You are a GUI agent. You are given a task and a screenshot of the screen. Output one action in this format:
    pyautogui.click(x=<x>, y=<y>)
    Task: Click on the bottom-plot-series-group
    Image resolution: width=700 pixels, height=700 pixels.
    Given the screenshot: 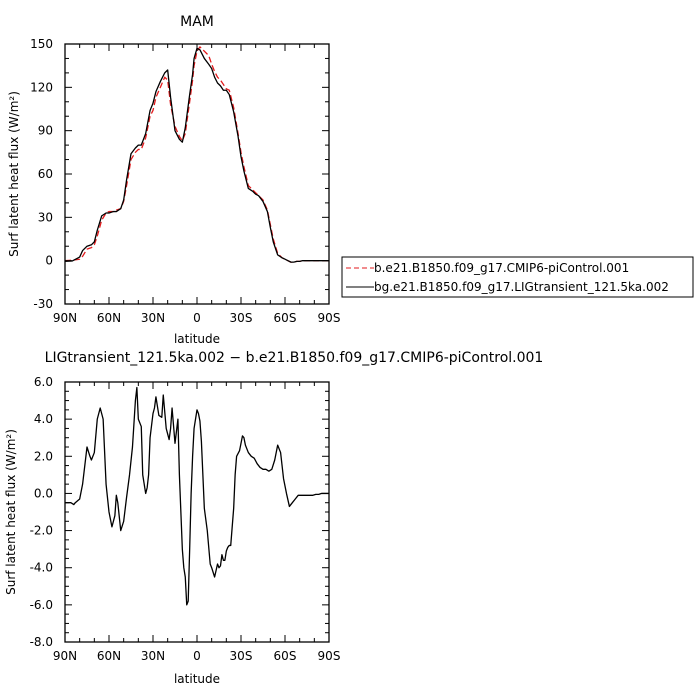 What is the action you would take?
    pyautogui.click(x=197, y=496)
    